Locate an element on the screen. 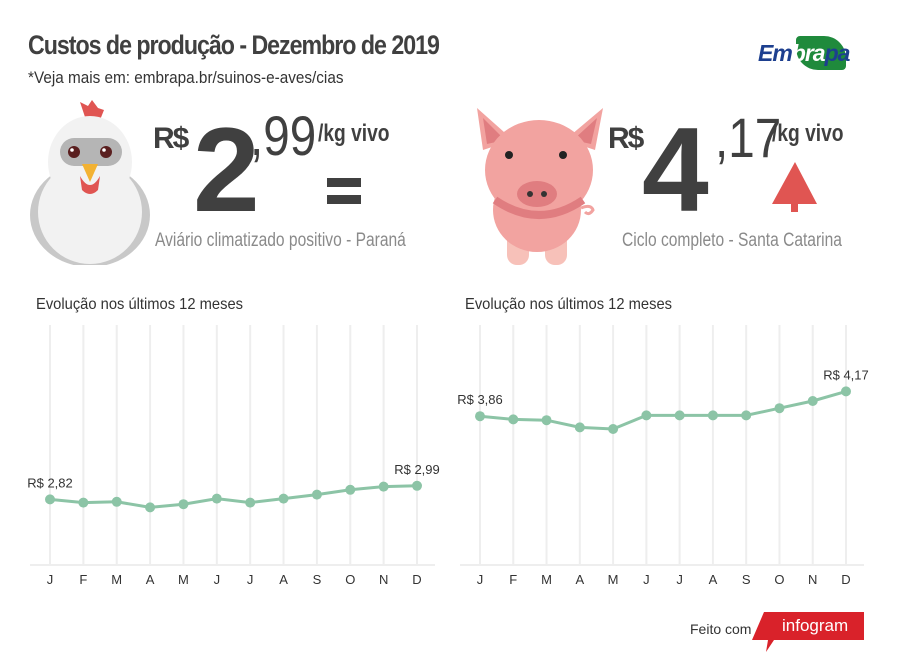  embrapa-logo: Embrapa is located at coordinates (805, 53).